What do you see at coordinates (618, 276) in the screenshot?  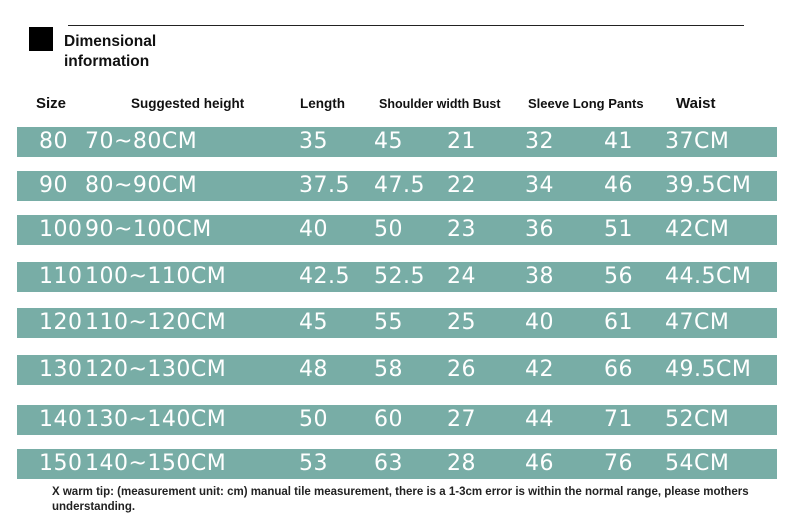 I see `cell-pants: 56` at bounding box center [618, 276].